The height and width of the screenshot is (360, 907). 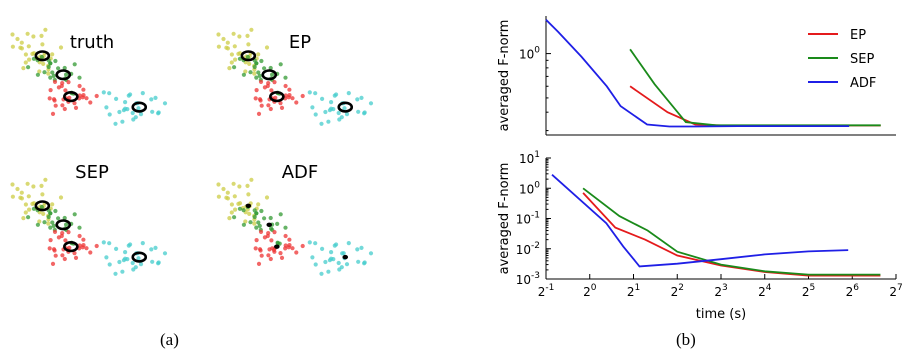 I want to click on panel-title-truth: truth, so click(x=92, y=42).